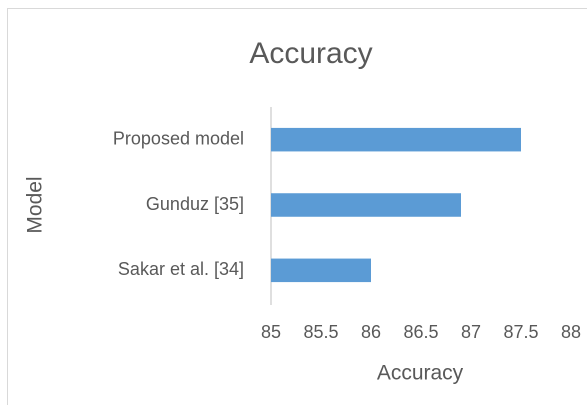 The image size is (587, 405). What do you see at coordinates (271, 332) in the screenshot?
I see `x-tick-label: 85` at bounding box center [271, 332].